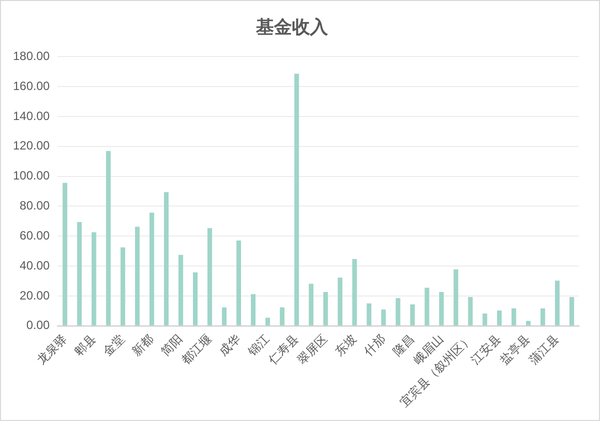 This screenshot has width=600, height=421. What do you see at coordinates (35, 265) in the screenshot?
I see `y-tick-label: 40.00` at bounding box center [35, 265].